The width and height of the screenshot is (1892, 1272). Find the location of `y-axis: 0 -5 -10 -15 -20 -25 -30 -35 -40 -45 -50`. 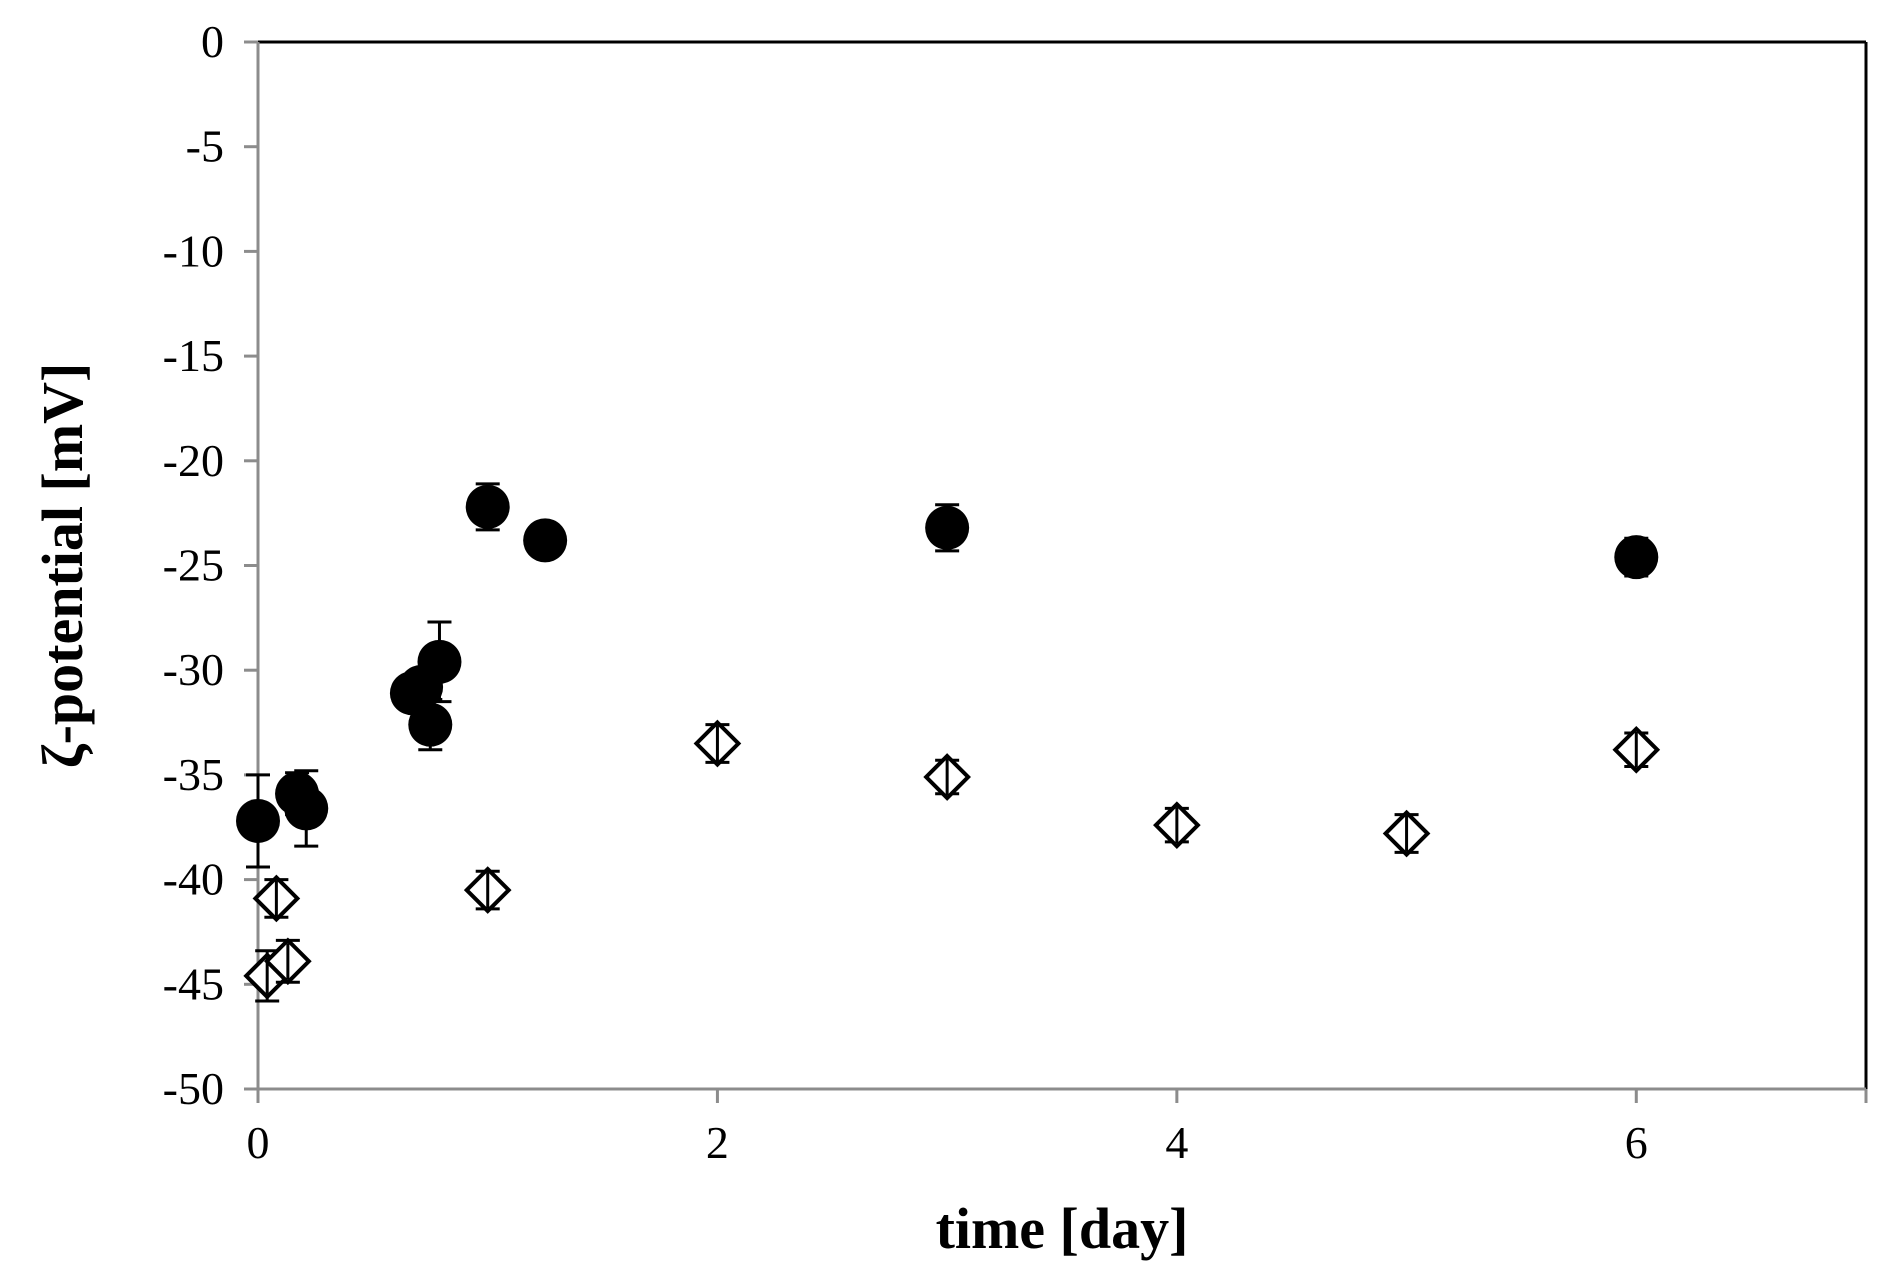

y-axis: 0 -5 -10 -15 -20 -25 -30 -35 -40 -45 -50 is located at coordinates (210, 565).